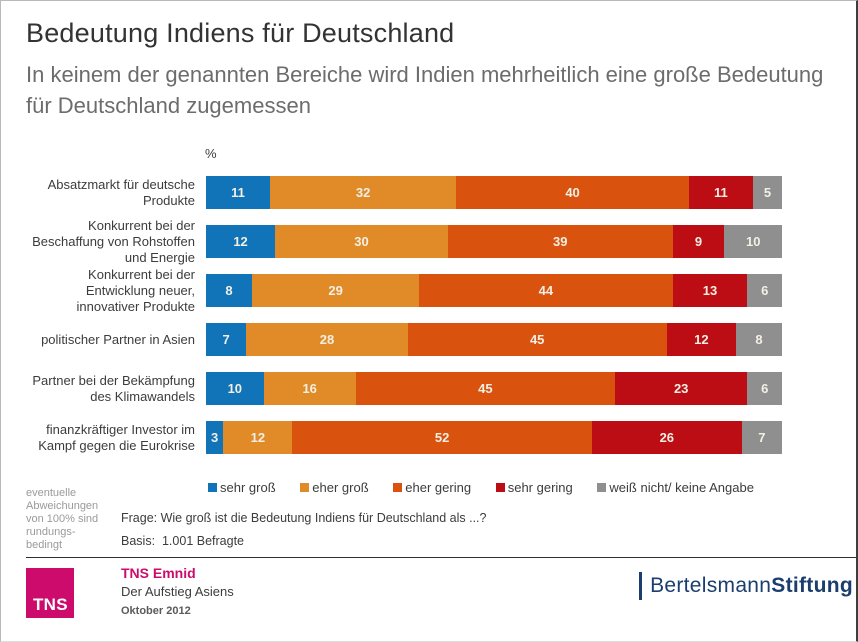 The width and height of the screenshot is (858, 642). I want to click on bar-segment: 5, so click(767, 192).